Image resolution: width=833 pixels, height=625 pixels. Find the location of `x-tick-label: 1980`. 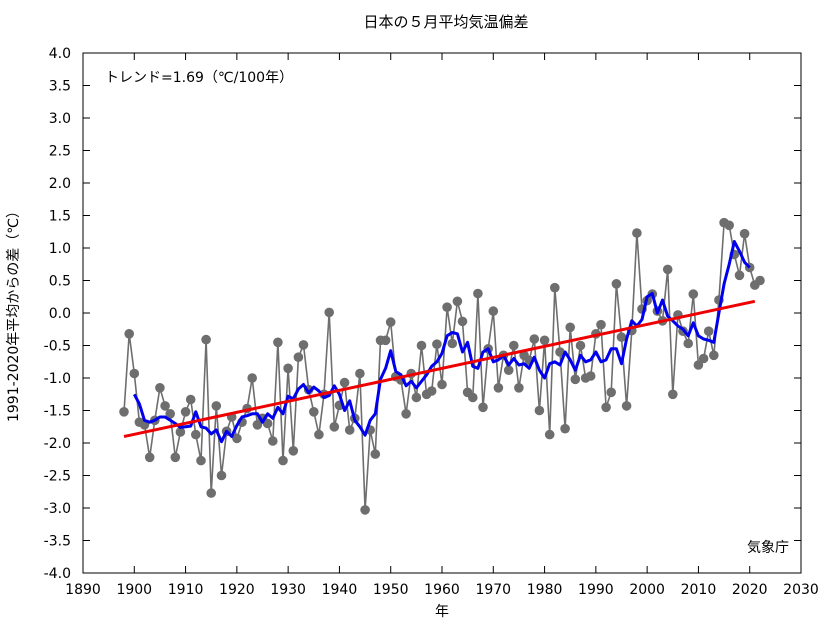

x-tick-label: 1980 is located at coordinates (545, 590).